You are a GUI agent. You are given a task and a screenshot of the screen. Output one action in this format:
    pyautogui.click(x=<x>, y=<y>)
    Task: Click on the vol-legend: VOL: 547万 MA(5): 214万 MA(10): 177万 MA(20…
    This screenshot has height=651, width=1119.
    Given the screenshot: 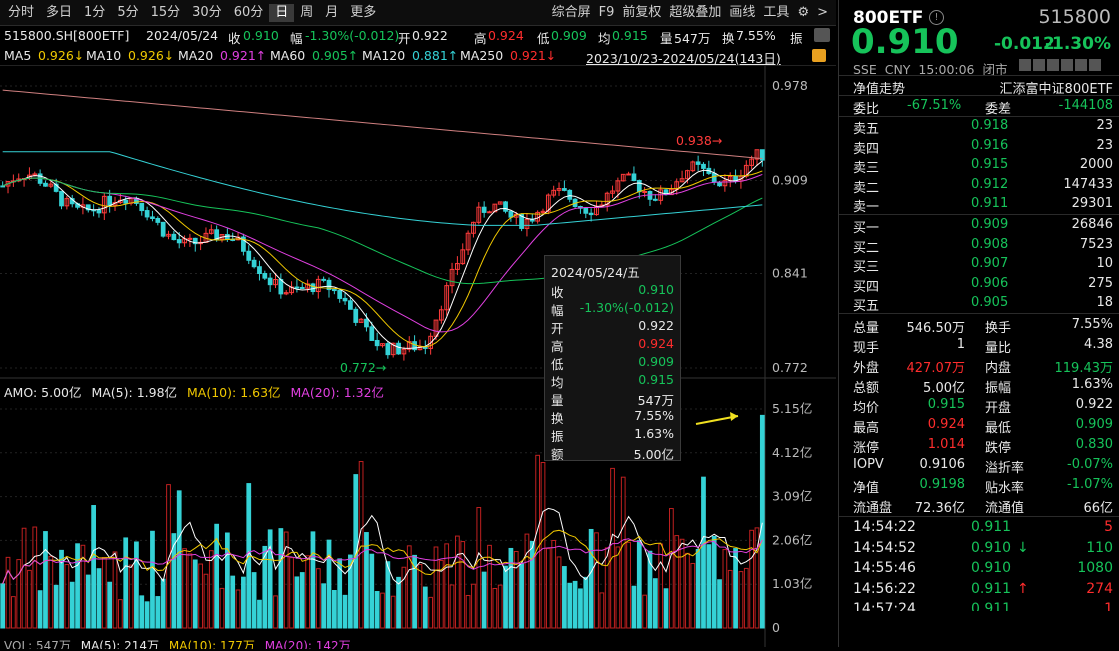 What is the action you would take?
    pyautogui.click(x=177, y=643)
    